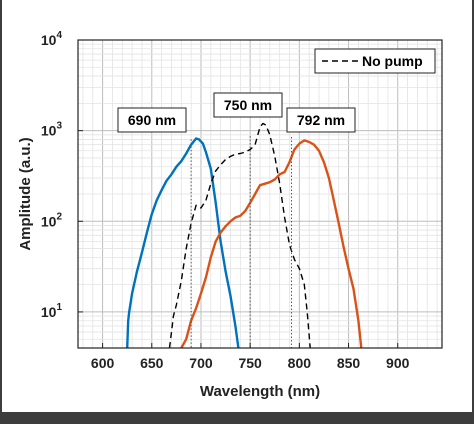 The width and height of the screenshot is (474, 424). What do you see at coordinates (349, 363) in the screenshot?
I see `x-tick-label: 850` at bounding box center [349, 363].